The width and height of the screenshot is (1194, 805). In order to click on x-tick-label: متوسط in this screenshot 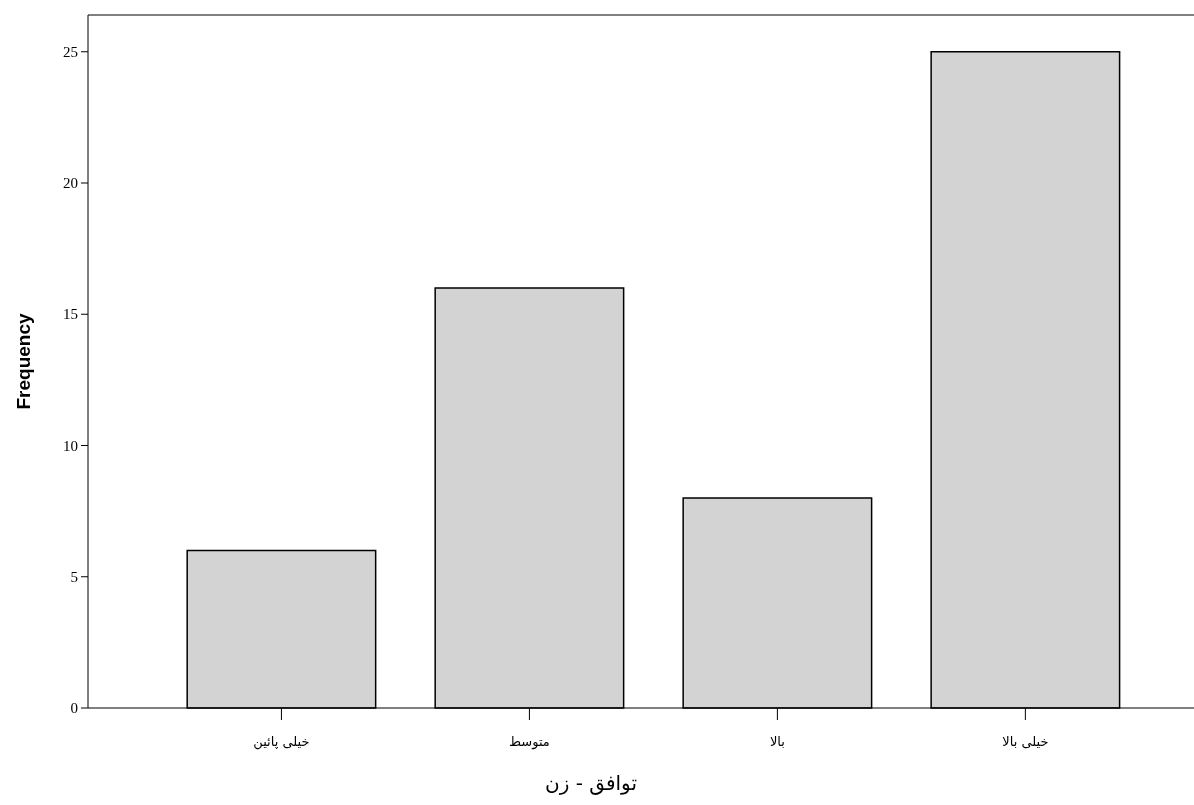, I will do `click(529, 742)`.